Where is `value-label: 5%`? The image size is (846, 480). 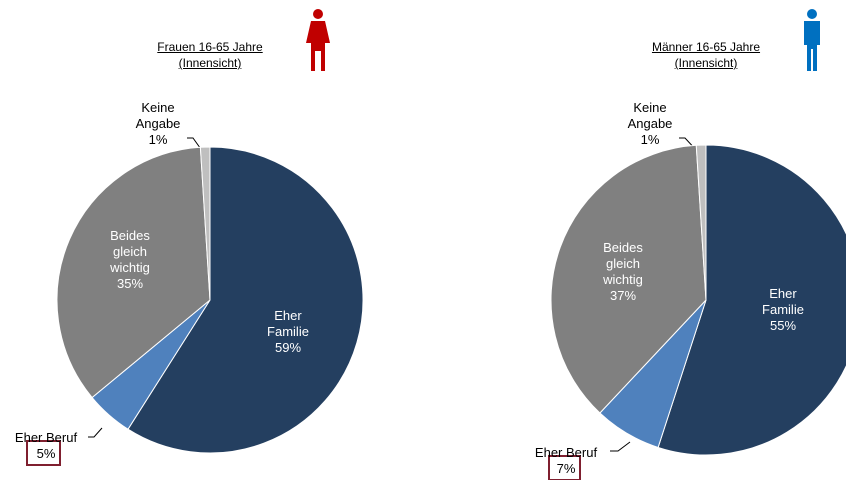
value-label: 5% is located at coordinates (46, 453).